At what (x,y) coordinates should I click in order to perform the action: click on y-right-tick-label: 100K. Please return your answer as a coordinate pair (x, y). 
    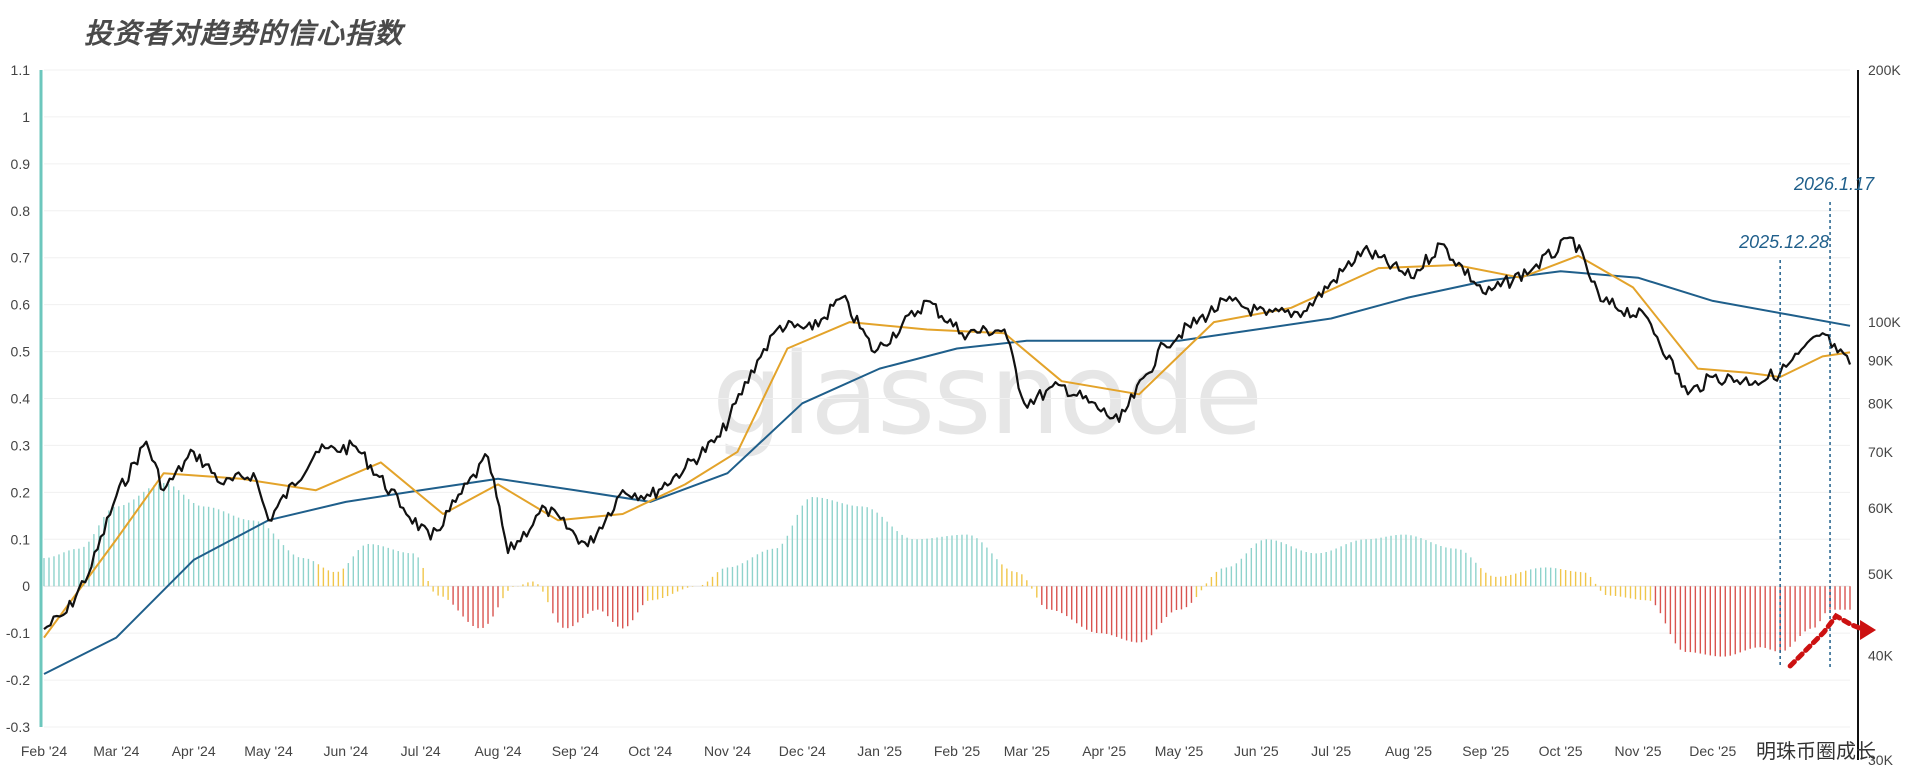
    Looking at the image, I should click on (1884, 322).